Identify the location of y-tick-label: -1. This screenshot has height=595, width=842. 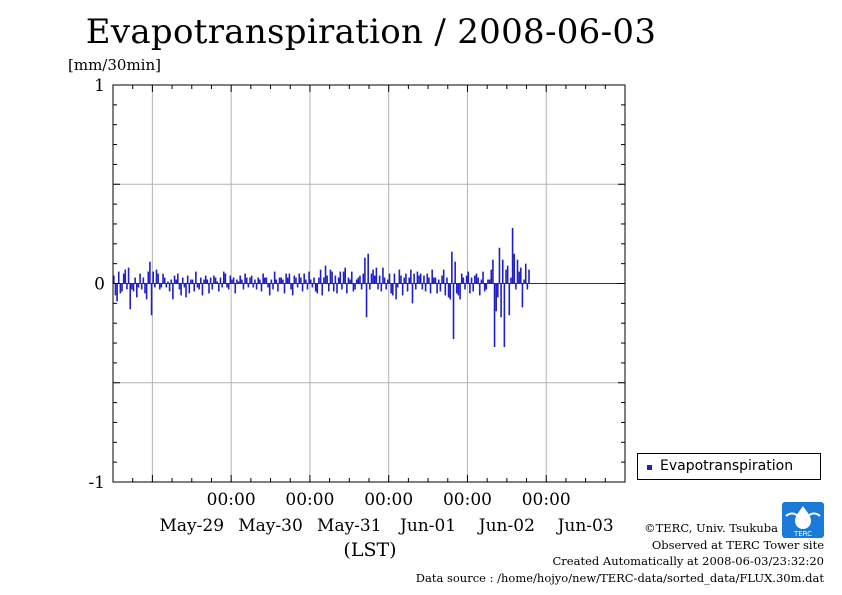
(96, 483).